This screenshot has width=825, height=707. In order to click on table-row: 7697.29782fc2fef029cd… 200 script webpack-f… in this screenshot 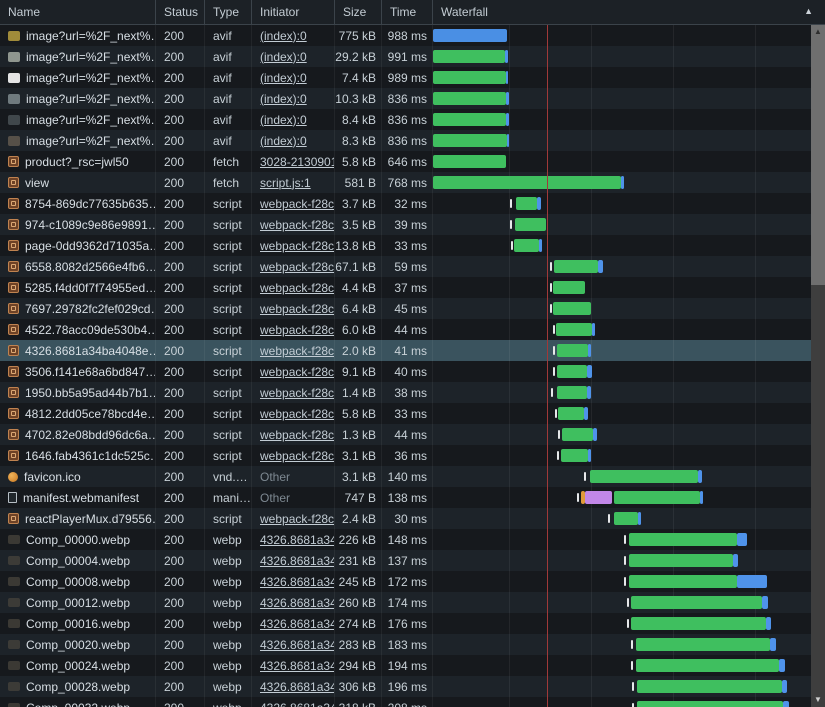, I will do `click(405, 308)`.